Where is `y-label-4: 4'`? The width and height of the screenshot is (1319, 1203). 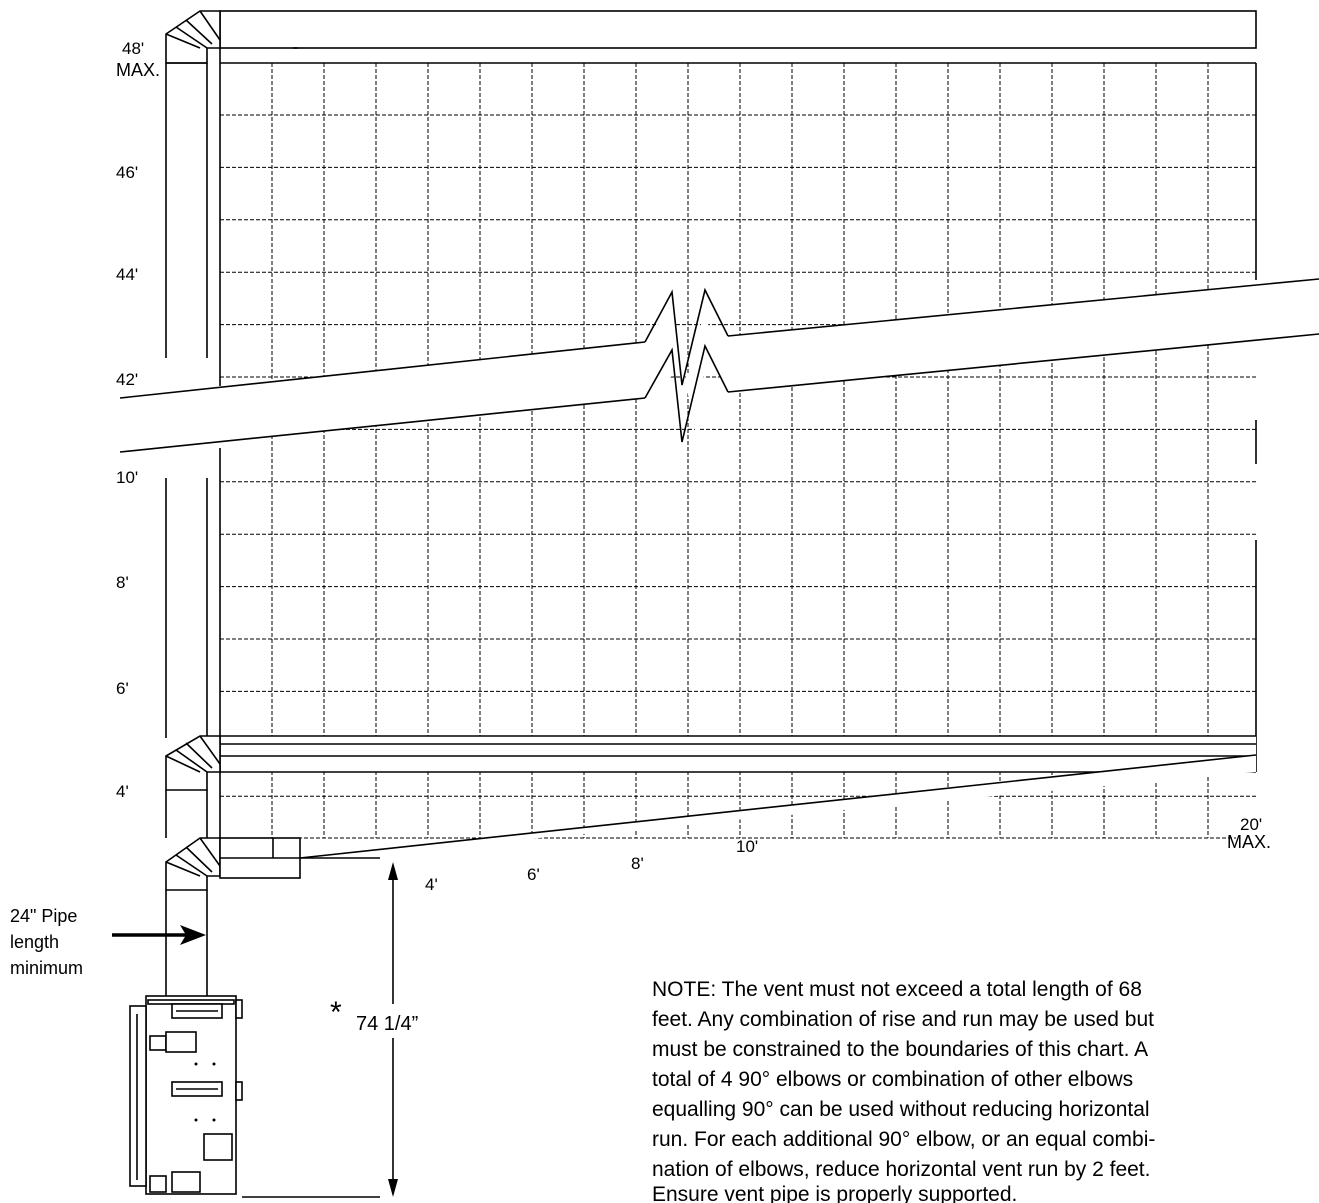 y-label-4: 4' is located at coordinates (122, 791).